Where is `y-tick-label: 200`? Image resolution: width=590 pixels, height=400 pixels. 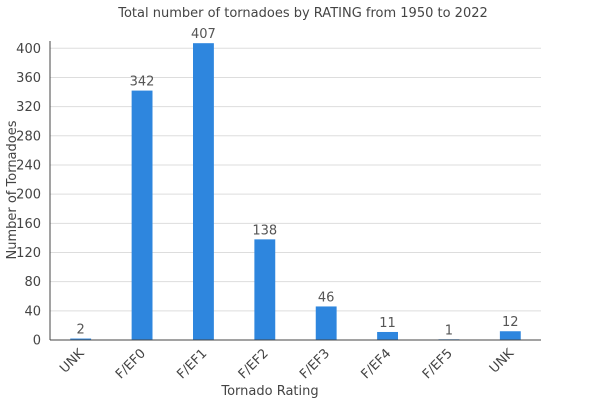 y-tick-label: 200 is located at coordinates (28, 195).